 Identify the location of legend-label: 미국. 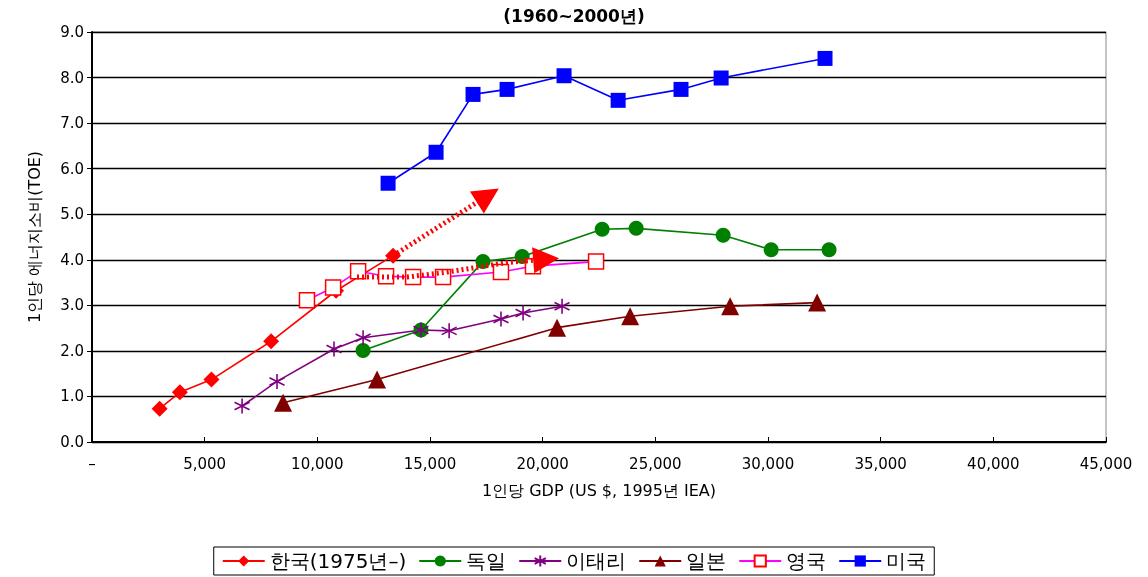
(906, 561).